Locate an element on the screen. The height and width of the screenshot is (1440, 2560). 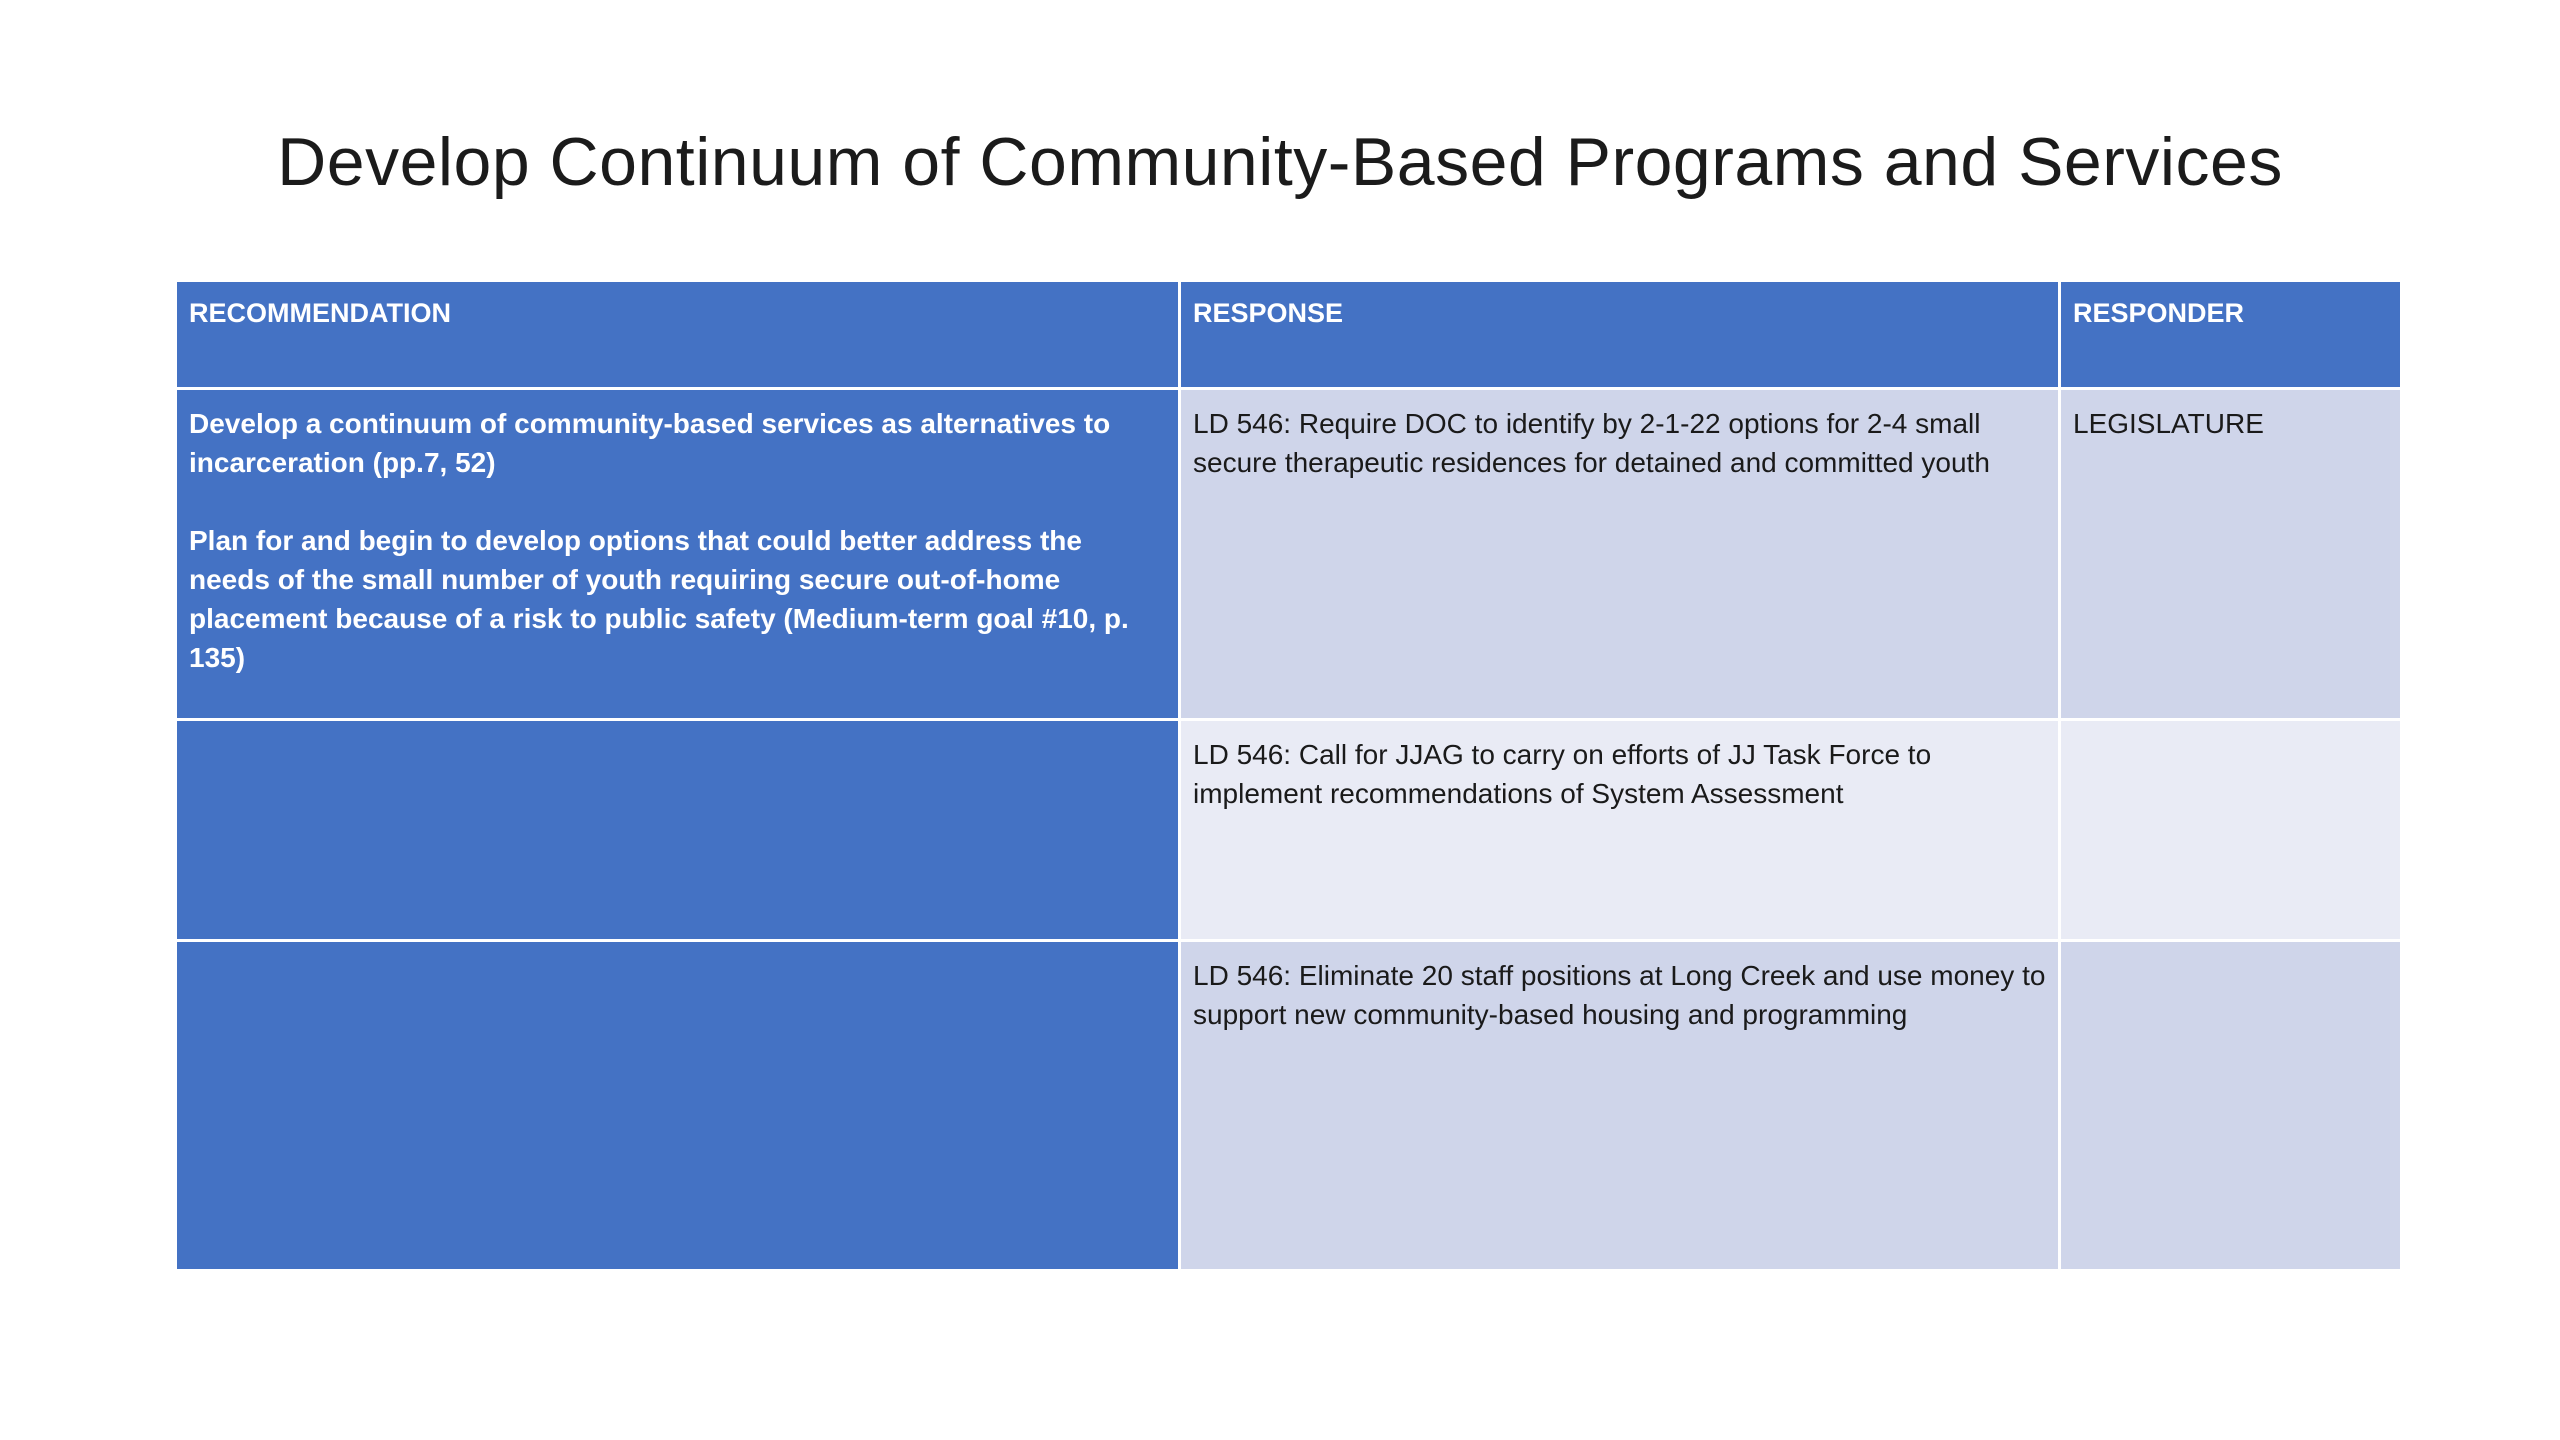
responder-cell: LEGISLATURE is located at coordinates (2230, 554).